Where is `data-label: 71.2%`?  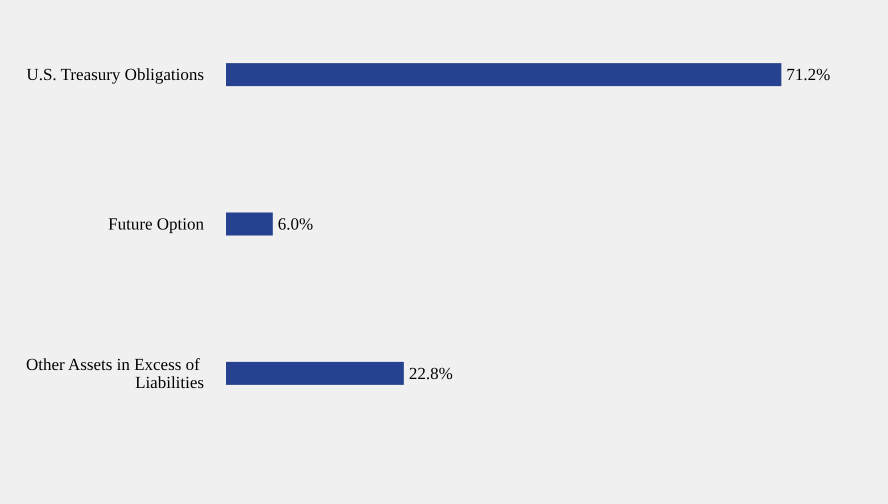
data-label: 71.2% is located at coordinates (808, 74).